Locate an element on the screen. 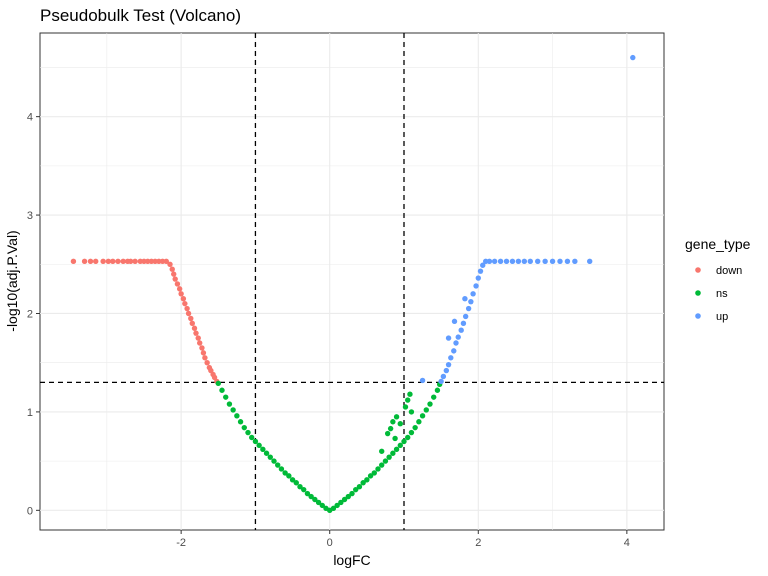 The width and height of the screenshot is (768, 576). x-tick-label: -2 is located at coordinates (181, 543).